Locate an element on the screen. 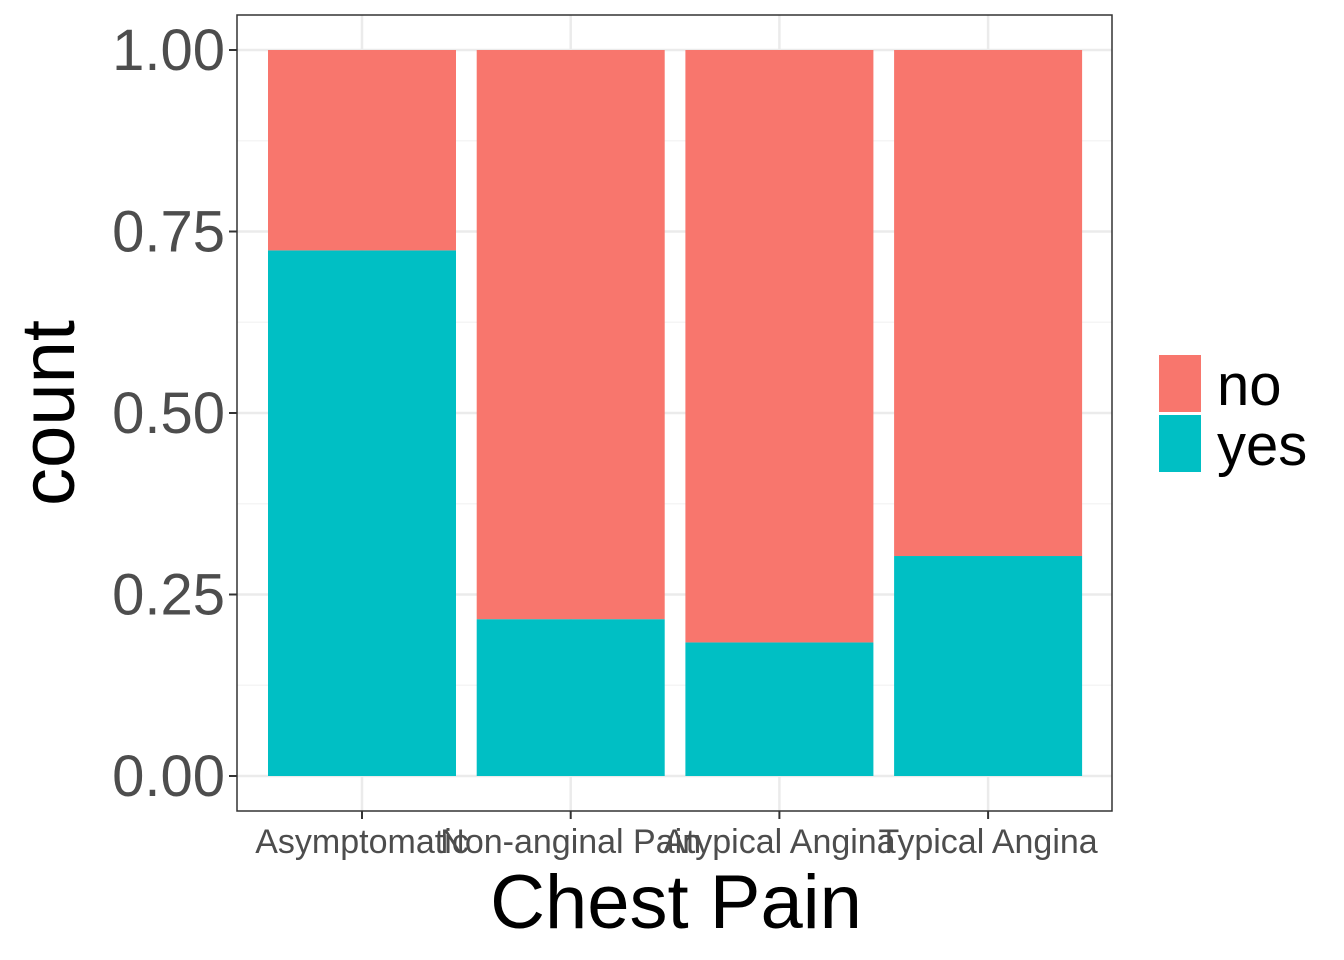 Image resolution: width=1344 pixels, height=960 pixels. legend-label-yes: yes is located at coordinates (1262, 445).